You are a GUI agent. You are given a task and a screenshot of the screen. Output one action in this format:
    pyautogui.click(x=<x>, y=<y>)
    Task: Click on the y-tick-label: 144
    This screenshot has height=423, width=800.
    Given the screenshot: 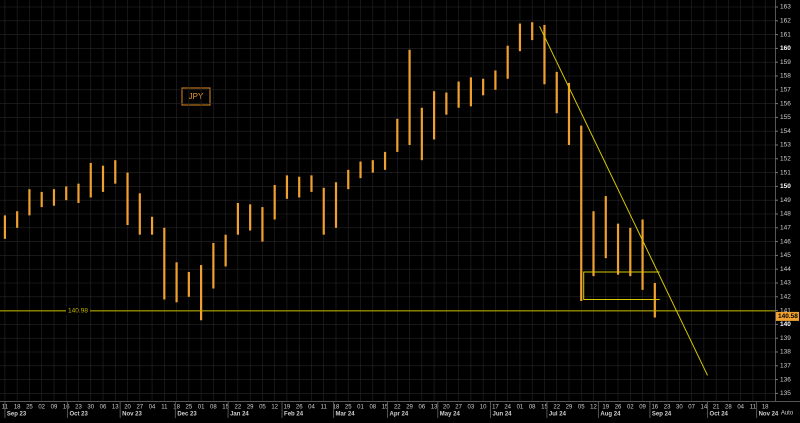 What is the action you would take?
    pyautogui.click(x=785, y=269)
    